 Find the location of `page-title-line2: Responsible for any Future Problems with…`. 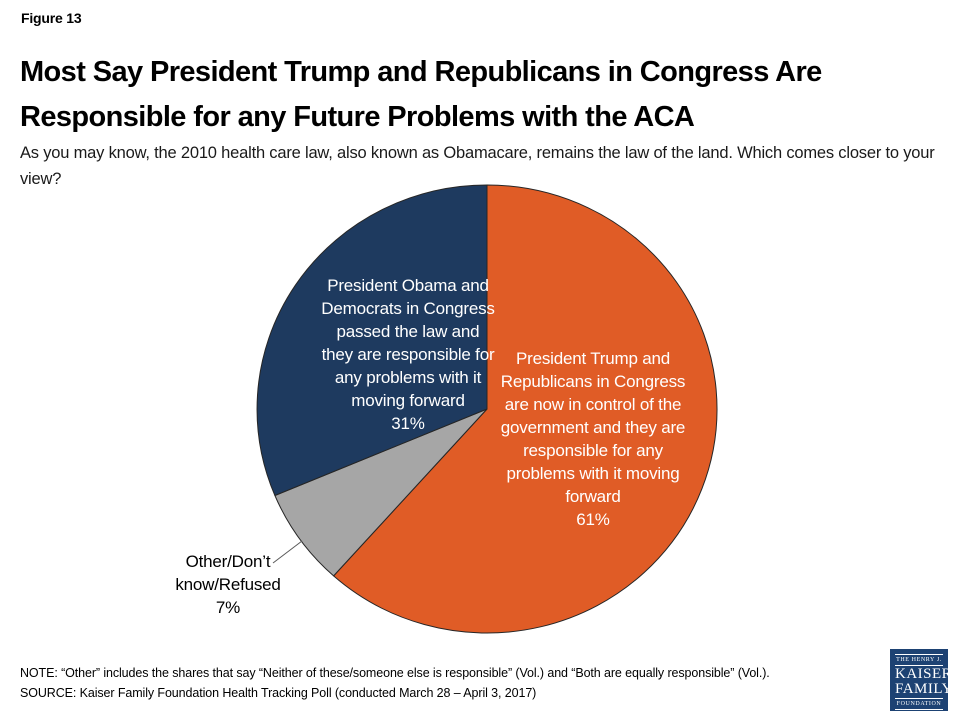

page-title-line2: Responsible for any Future Problems with… is located at coordinates (357, 117).